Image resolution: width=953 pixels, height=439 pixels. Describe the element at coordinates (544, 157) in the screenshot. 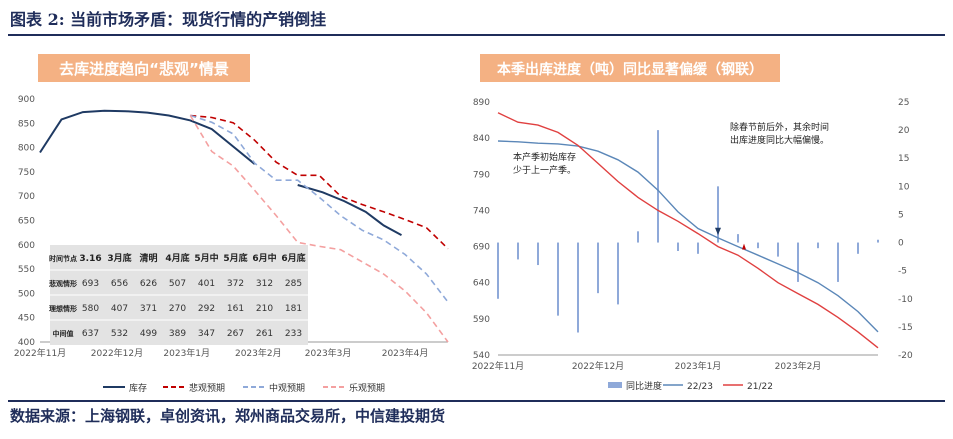

I see `right-annotation-text: 本产季初始库存` at that location.